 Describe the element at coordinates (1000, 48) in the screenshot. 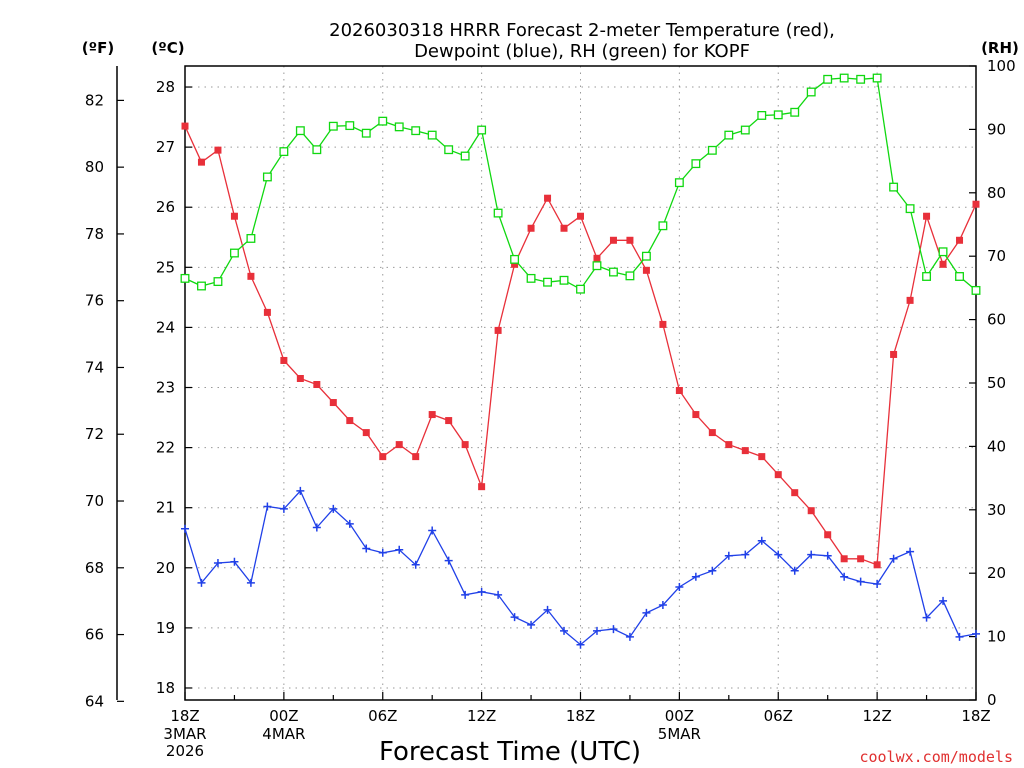

I see `rh-unit-label: (RH)` at that location.